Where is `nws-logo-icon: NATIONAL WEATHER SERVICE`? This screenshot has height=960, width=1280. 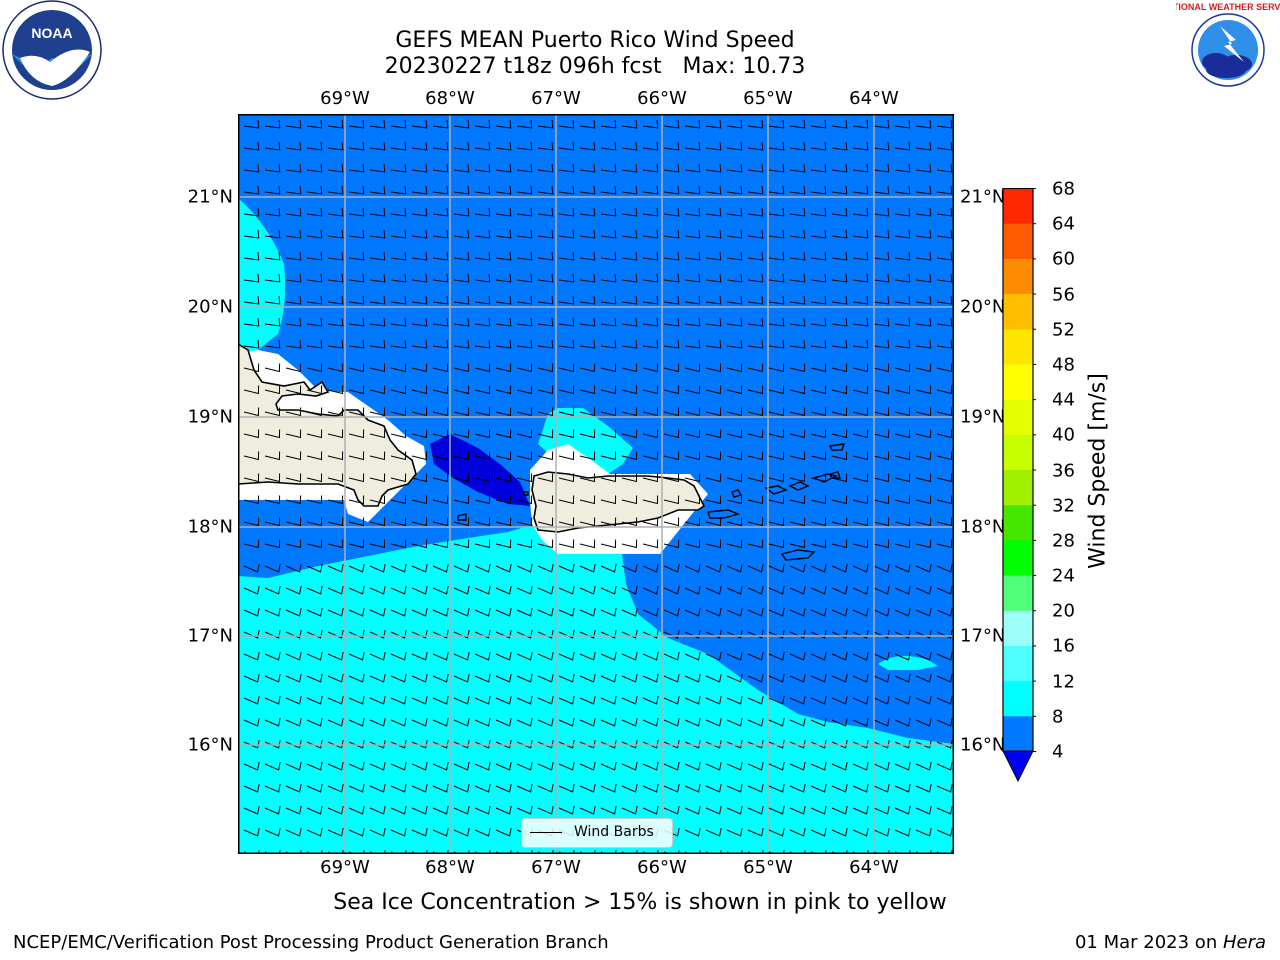
nws-logo-icon: NATIONAL WEATHER SERVICE is located at coordinates (1228, 50).